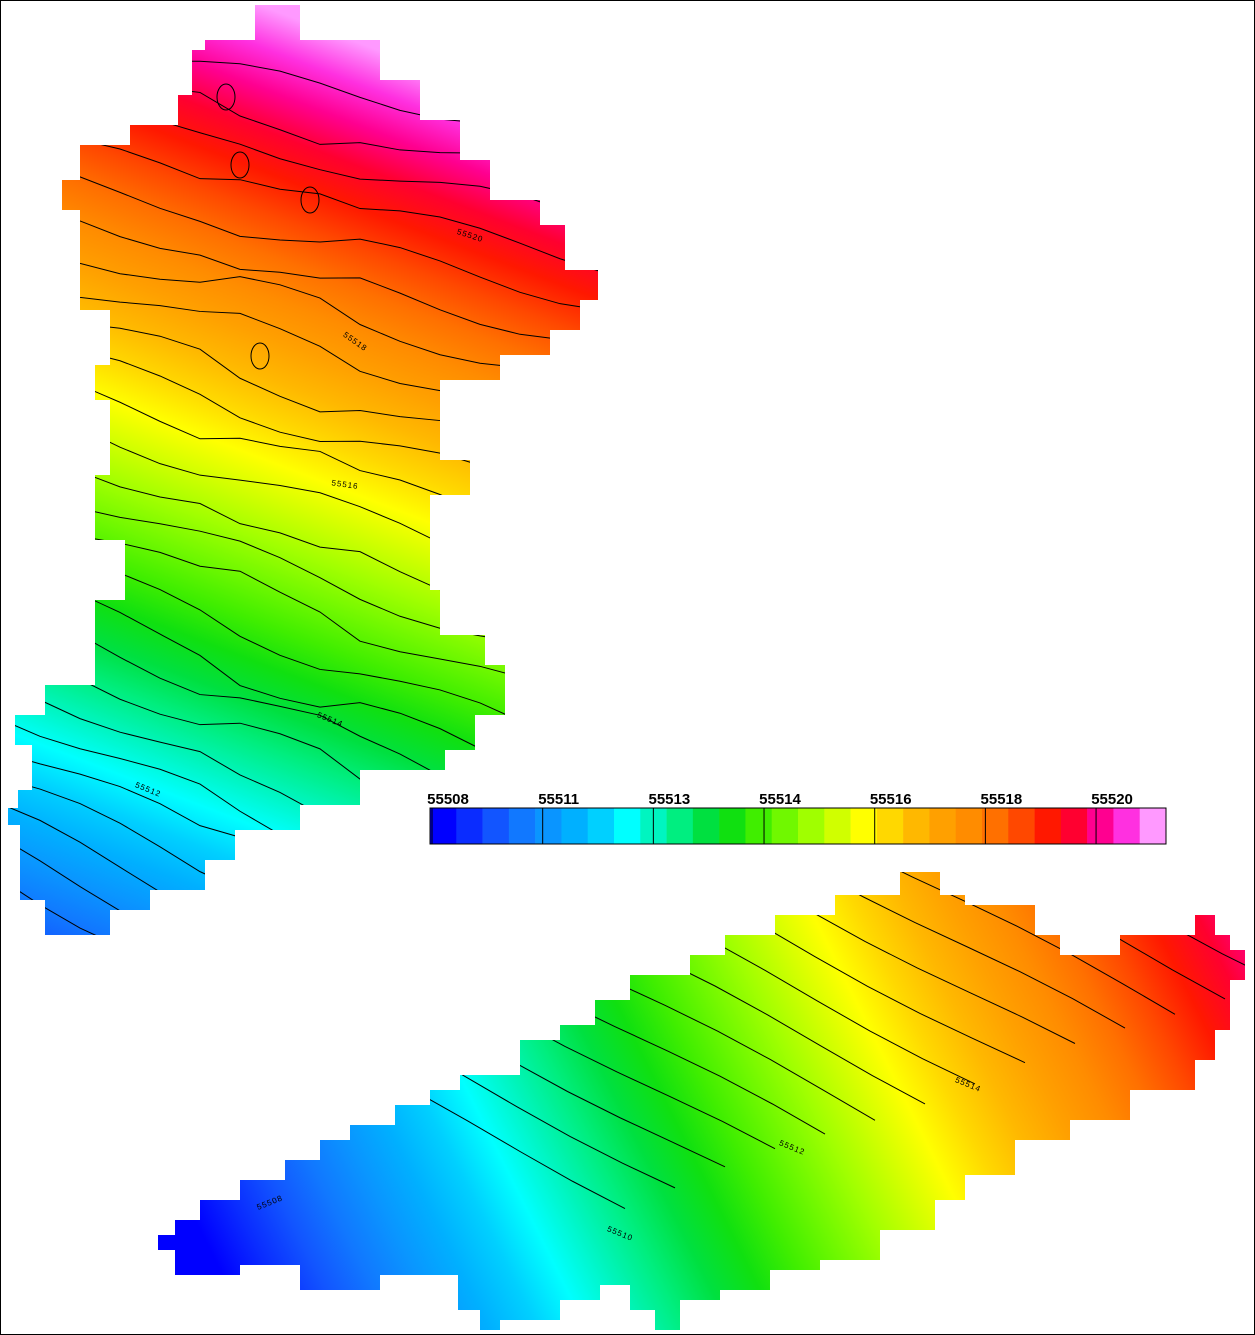 This screenshot has height=1335, width=1255. What do you see at coordinates (1002, 799) in the screenshot?
I see `colorbar-label: 55518` at bounding box center [1002, 799].